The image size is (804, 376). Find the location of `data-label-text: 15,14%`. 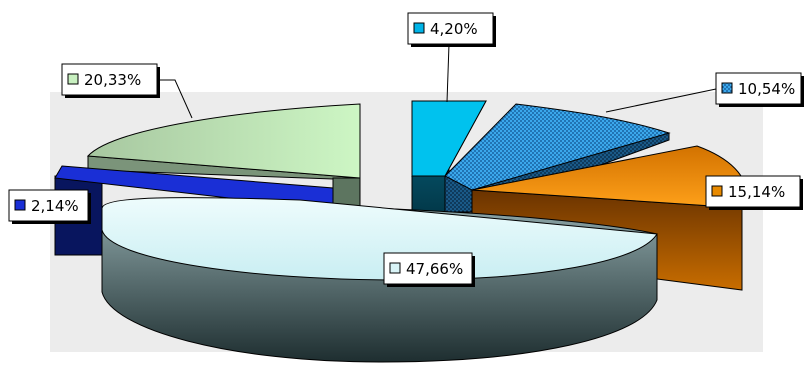

data-label-text: 15,14% is located at coordinates (756, 192).